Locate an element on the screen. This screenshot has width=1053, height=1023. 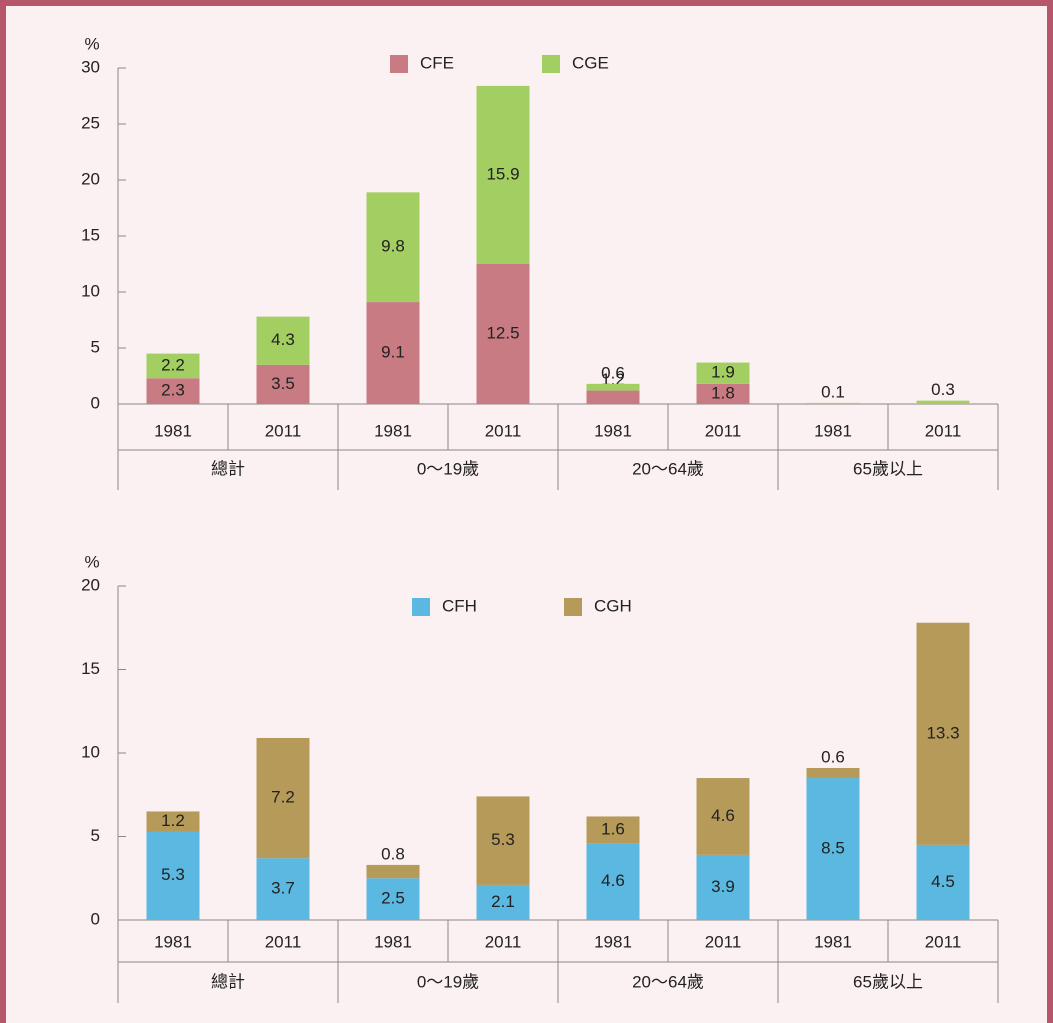
data-label: 9.8 is located at coordinates (393, 246).